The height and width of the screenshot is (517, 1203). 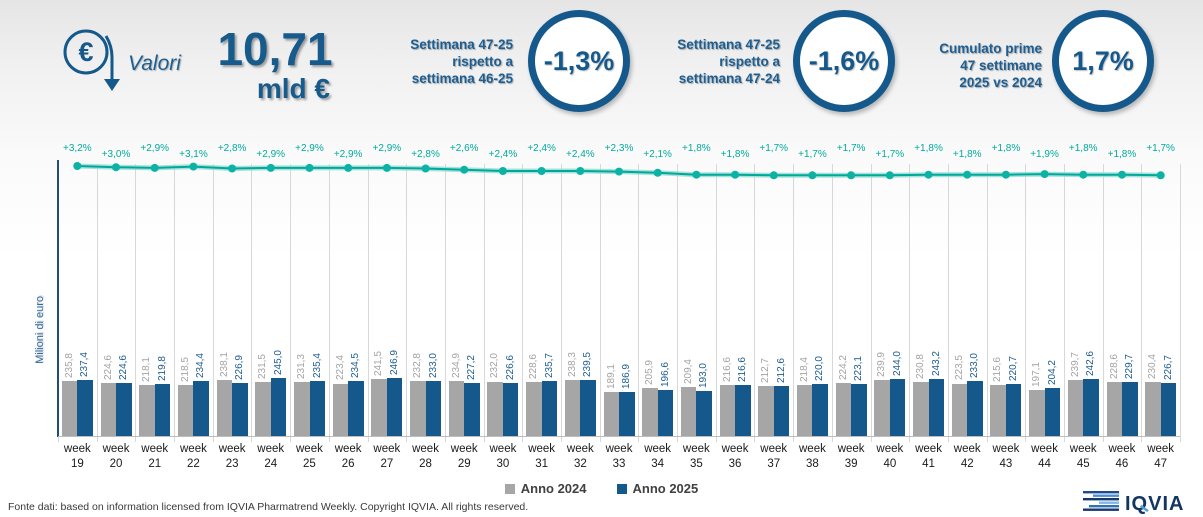 I want to click on bar-value-anno-2025: 235,4, so click(x=317, y=365).